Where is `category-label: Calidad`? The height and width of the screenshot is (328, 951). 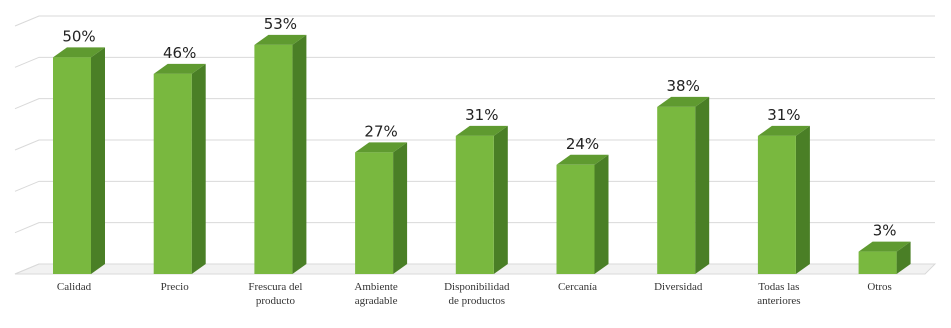 category-label: Calidad is located at coordinates (74, 287).